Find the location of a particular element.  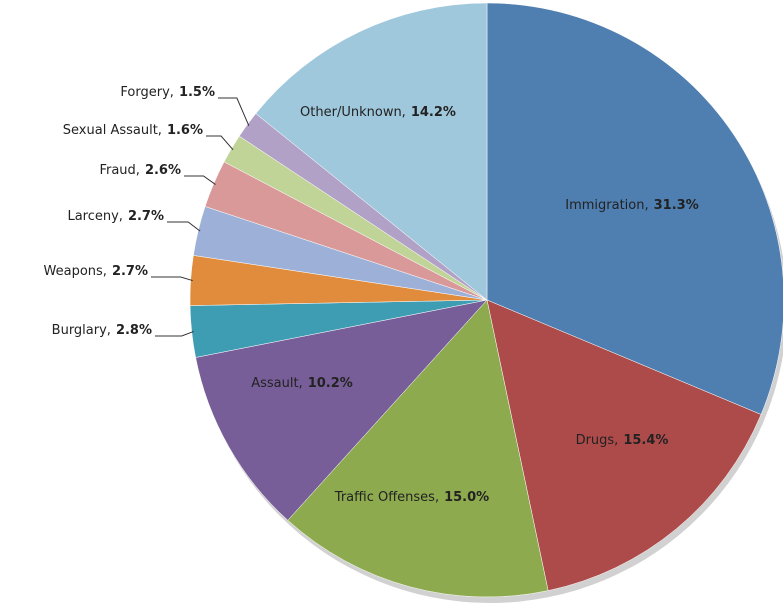

slice-label: Assault, 10.2% is located at coordinates (302, 383).